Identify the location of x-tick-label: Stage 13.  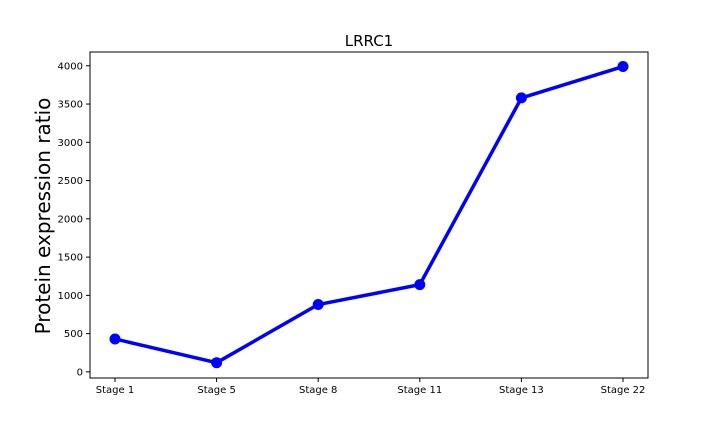
(521, 390).